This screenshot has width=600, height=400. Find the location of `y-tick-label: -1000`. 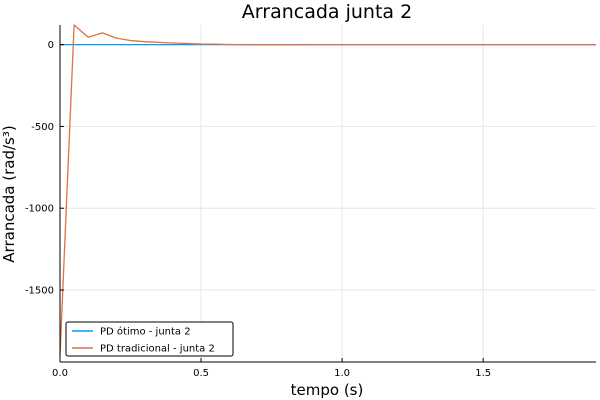

y-tick-label: -1000 is located at coordinates (39, 209).